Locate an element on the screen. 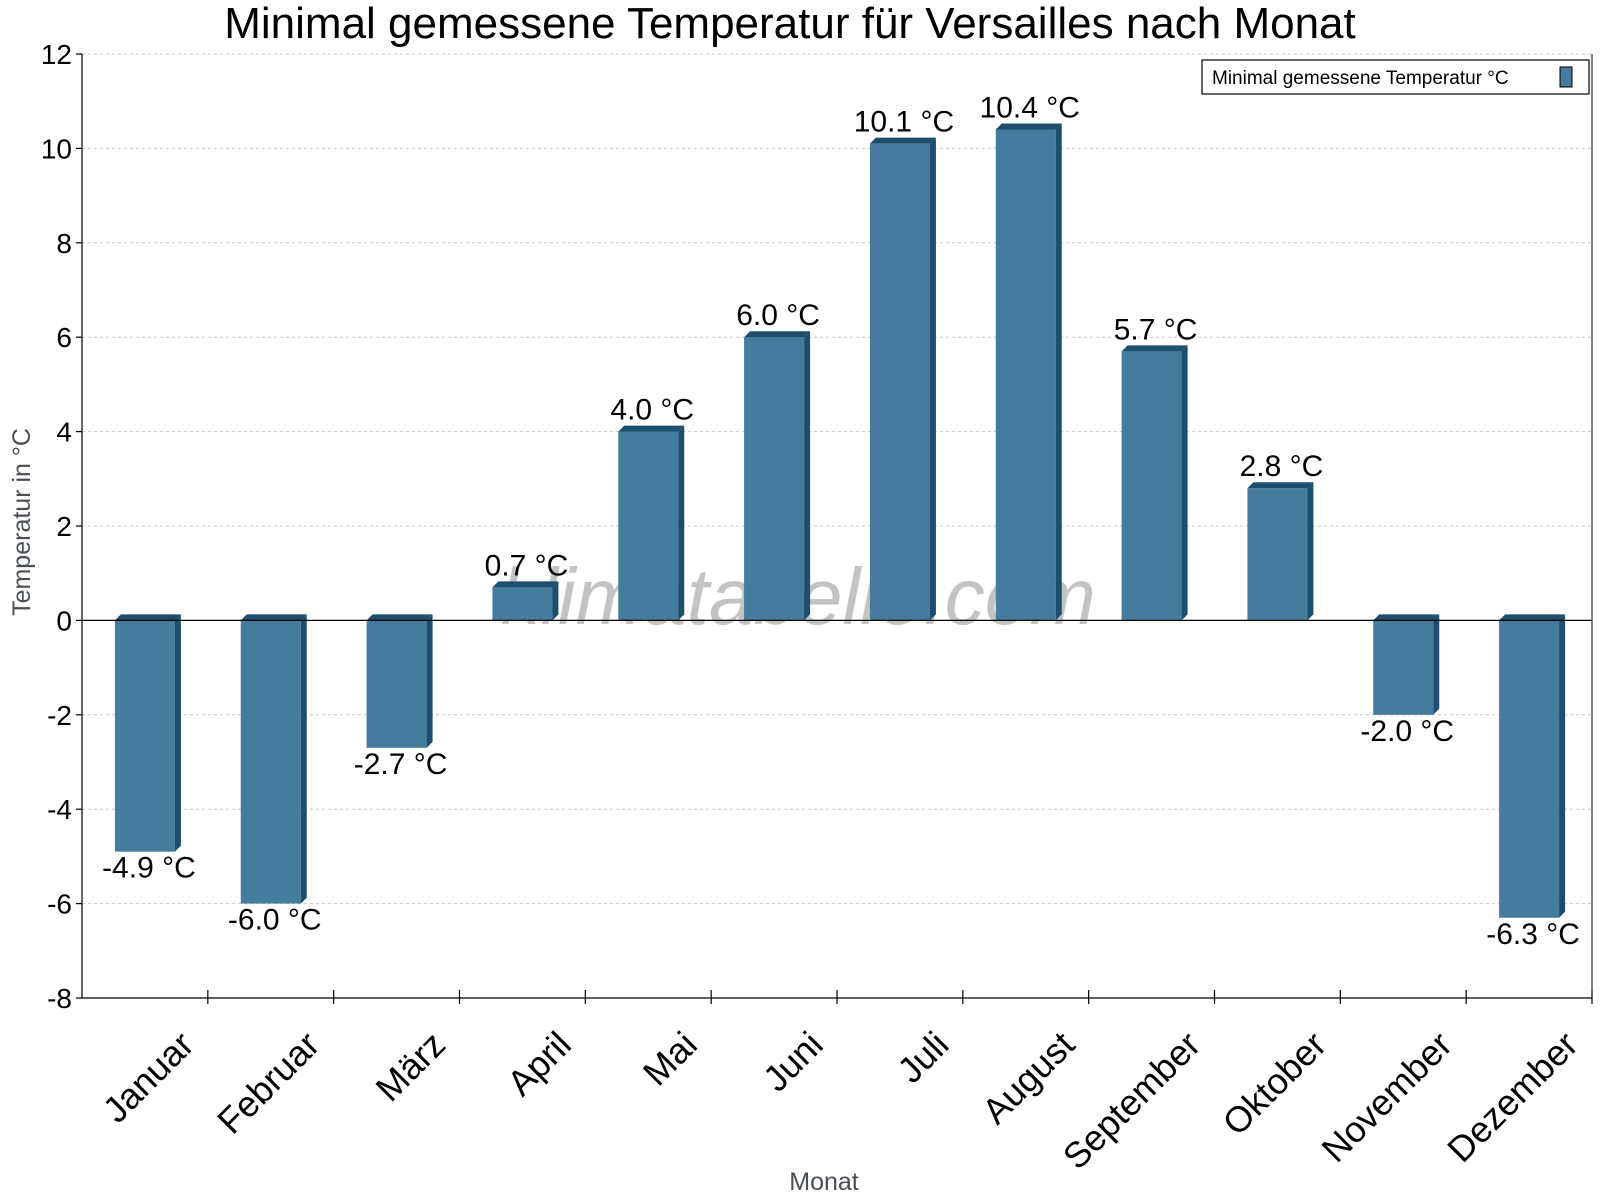 The width and height of the screenshot is (1600, 1200). data-label: 6.0 °C is located at coordinates (778, 315).